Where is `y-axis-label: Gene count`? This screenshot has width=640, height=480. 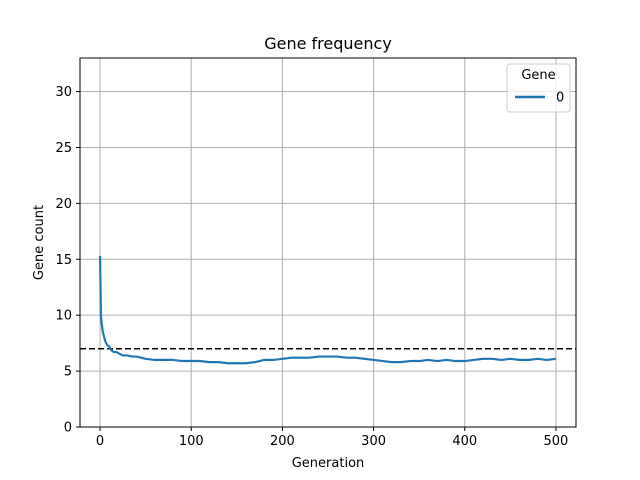 y-axis-label: Gene count is located at coordinates (39, 242).